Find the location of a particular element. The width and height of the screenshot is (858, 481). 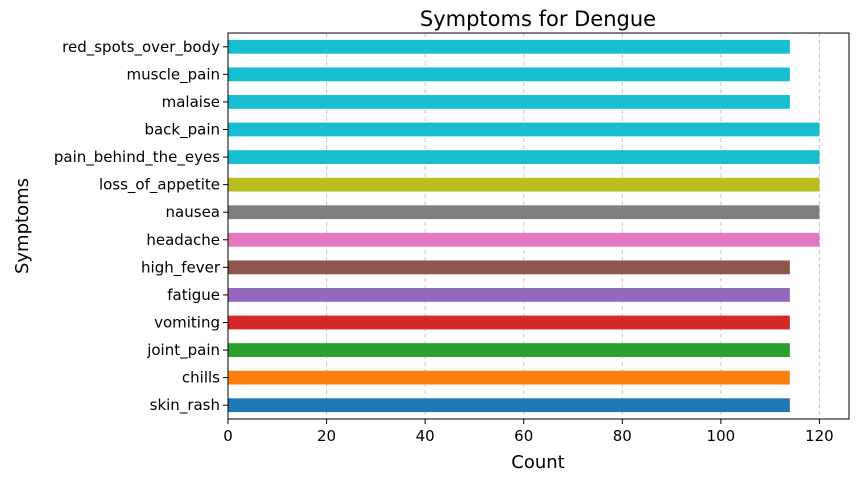

y-tick-label: fatigue is located at coordinates (193, 295).